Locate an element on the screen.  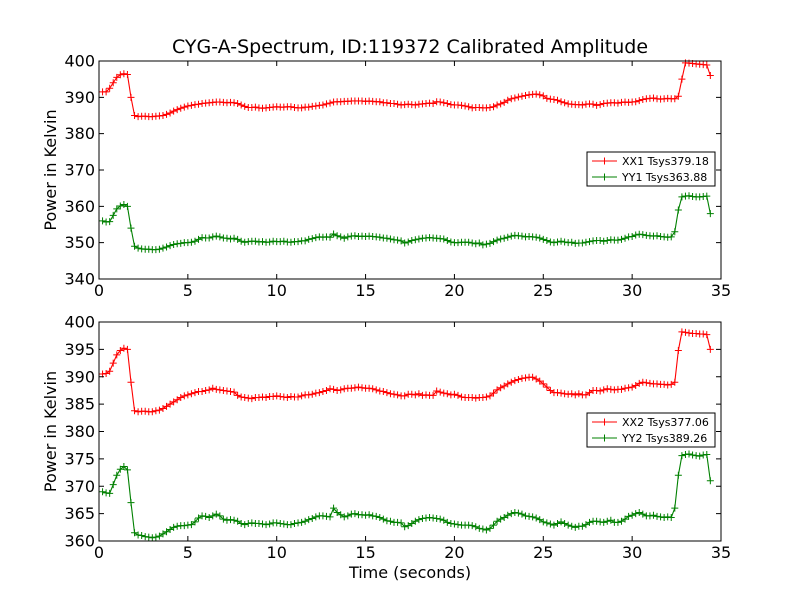
y-tick-label: 395 is located at coordinates (79, 349).